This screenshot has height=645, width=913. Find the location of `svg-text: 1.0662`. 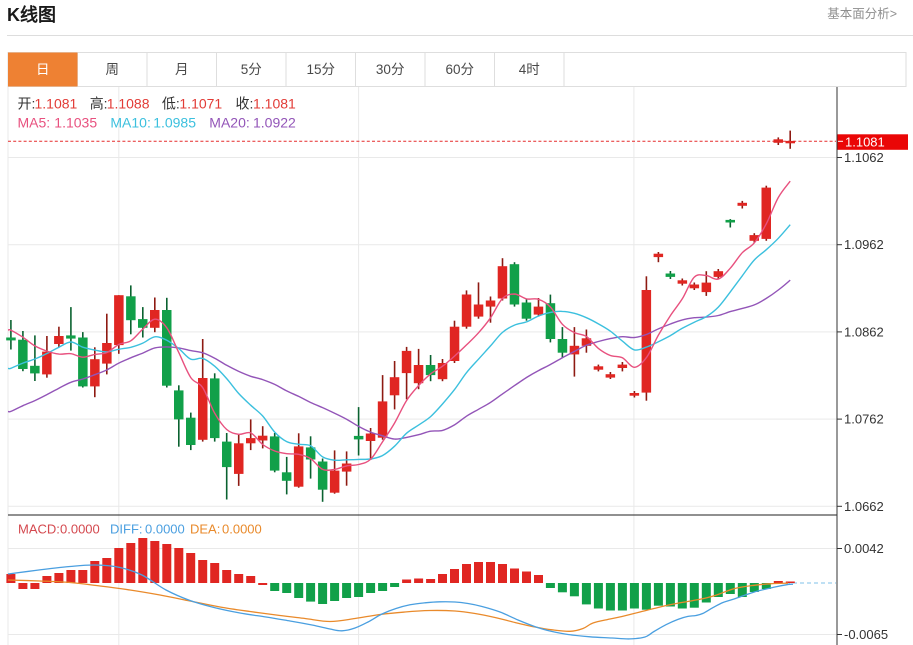

svg-text: 1.0662 is located at coordinates (864, 506).